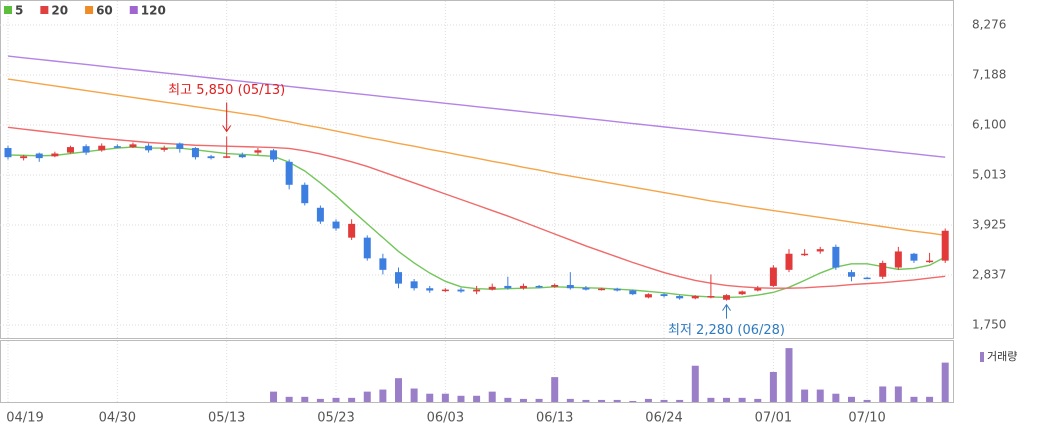 Image resolution: width=1050 pixels, height=438 pixels. What do you see at coordinates (989, 175) in the screenshot?
I see `y-tick-label: 5,013` at bounding box center [989, 175].